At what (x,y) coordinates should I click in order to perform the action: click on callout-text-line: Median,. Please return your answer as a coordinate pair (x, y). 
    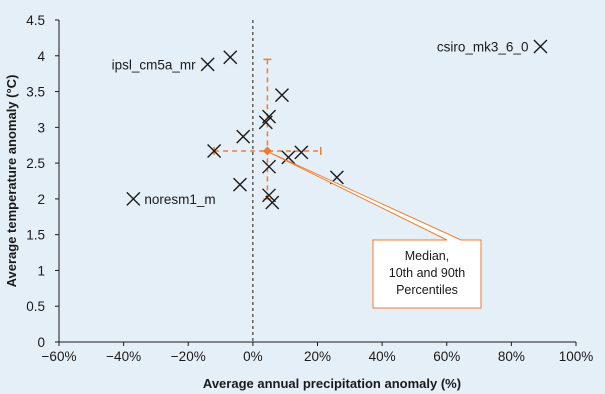
    Looking at the image, I should click on (427, 256).